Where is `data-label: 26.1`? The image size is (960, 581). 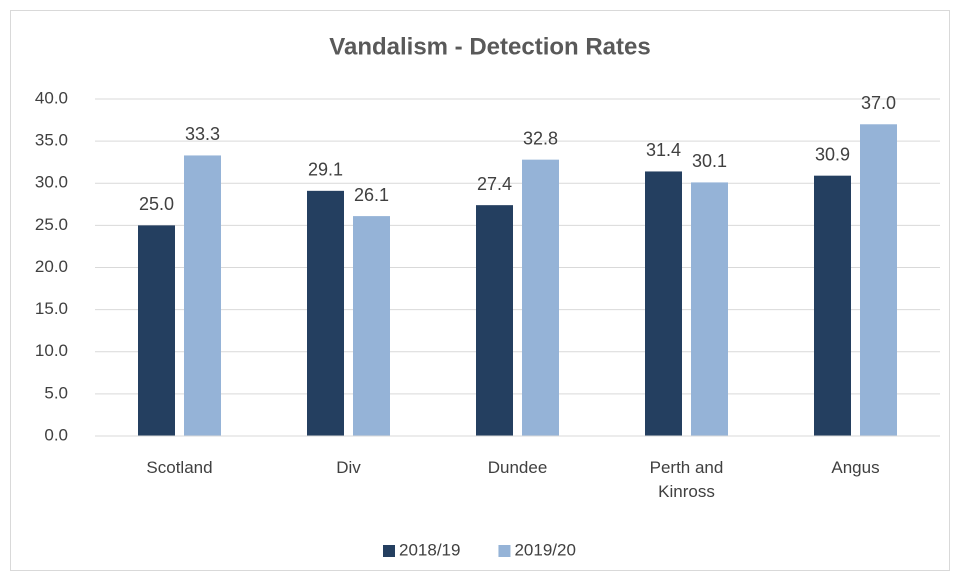 data-label: 26.1 is located at coordinates (371, 195).